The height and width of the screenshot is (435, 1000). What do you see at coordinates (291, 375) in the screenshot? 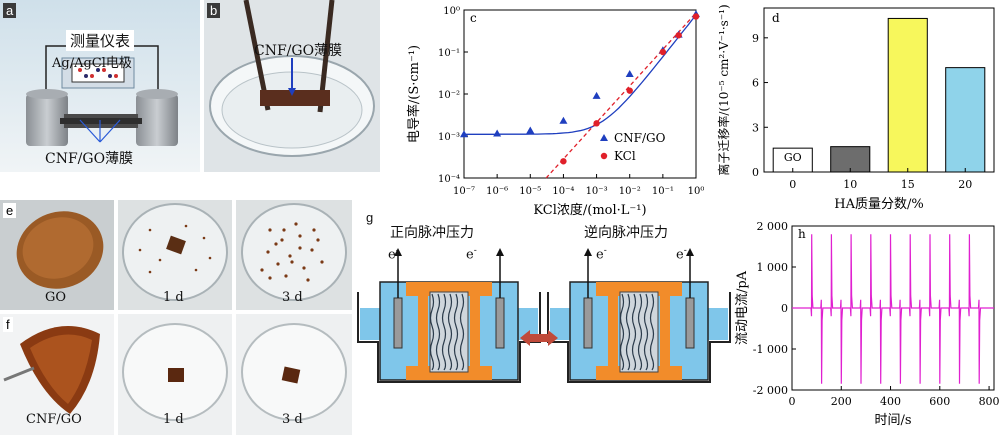
I see `cnf-go-piece-3d` at bounding box center [291, 375].